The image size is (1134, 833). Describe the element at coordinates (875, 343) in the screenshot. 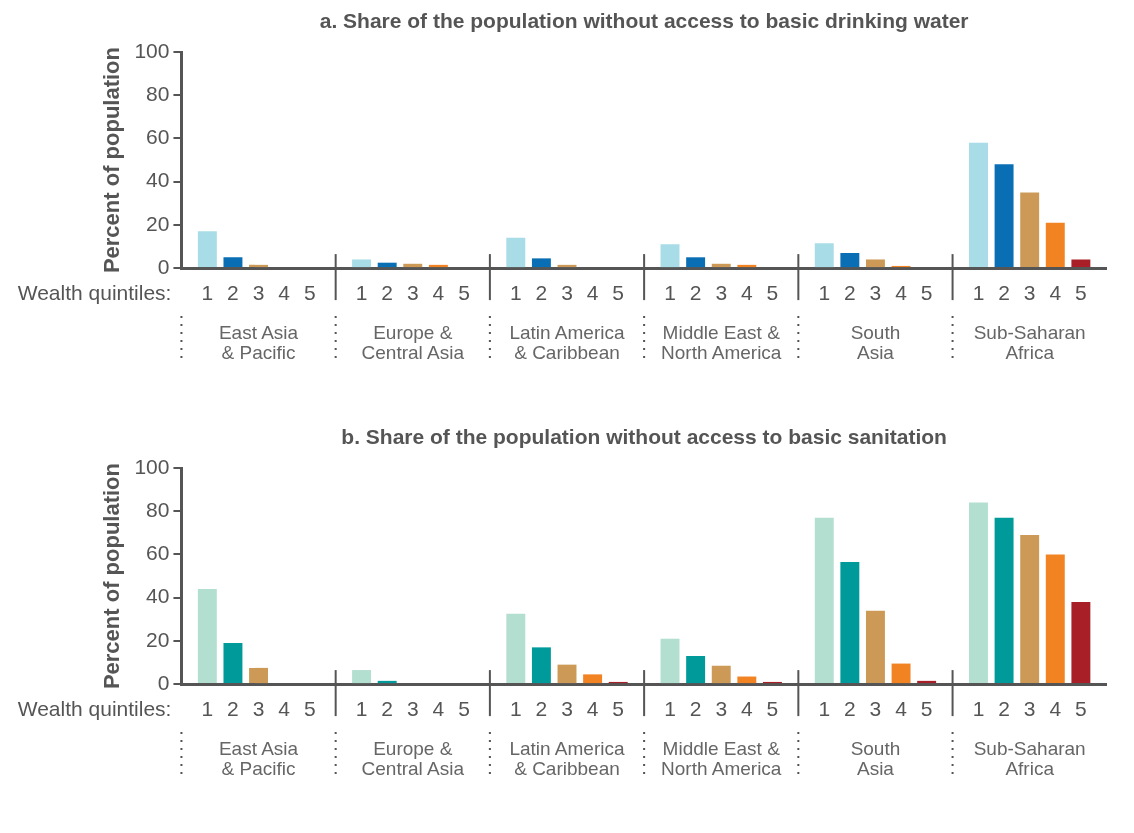

I see `x-tick-label: South Asia` at that location.